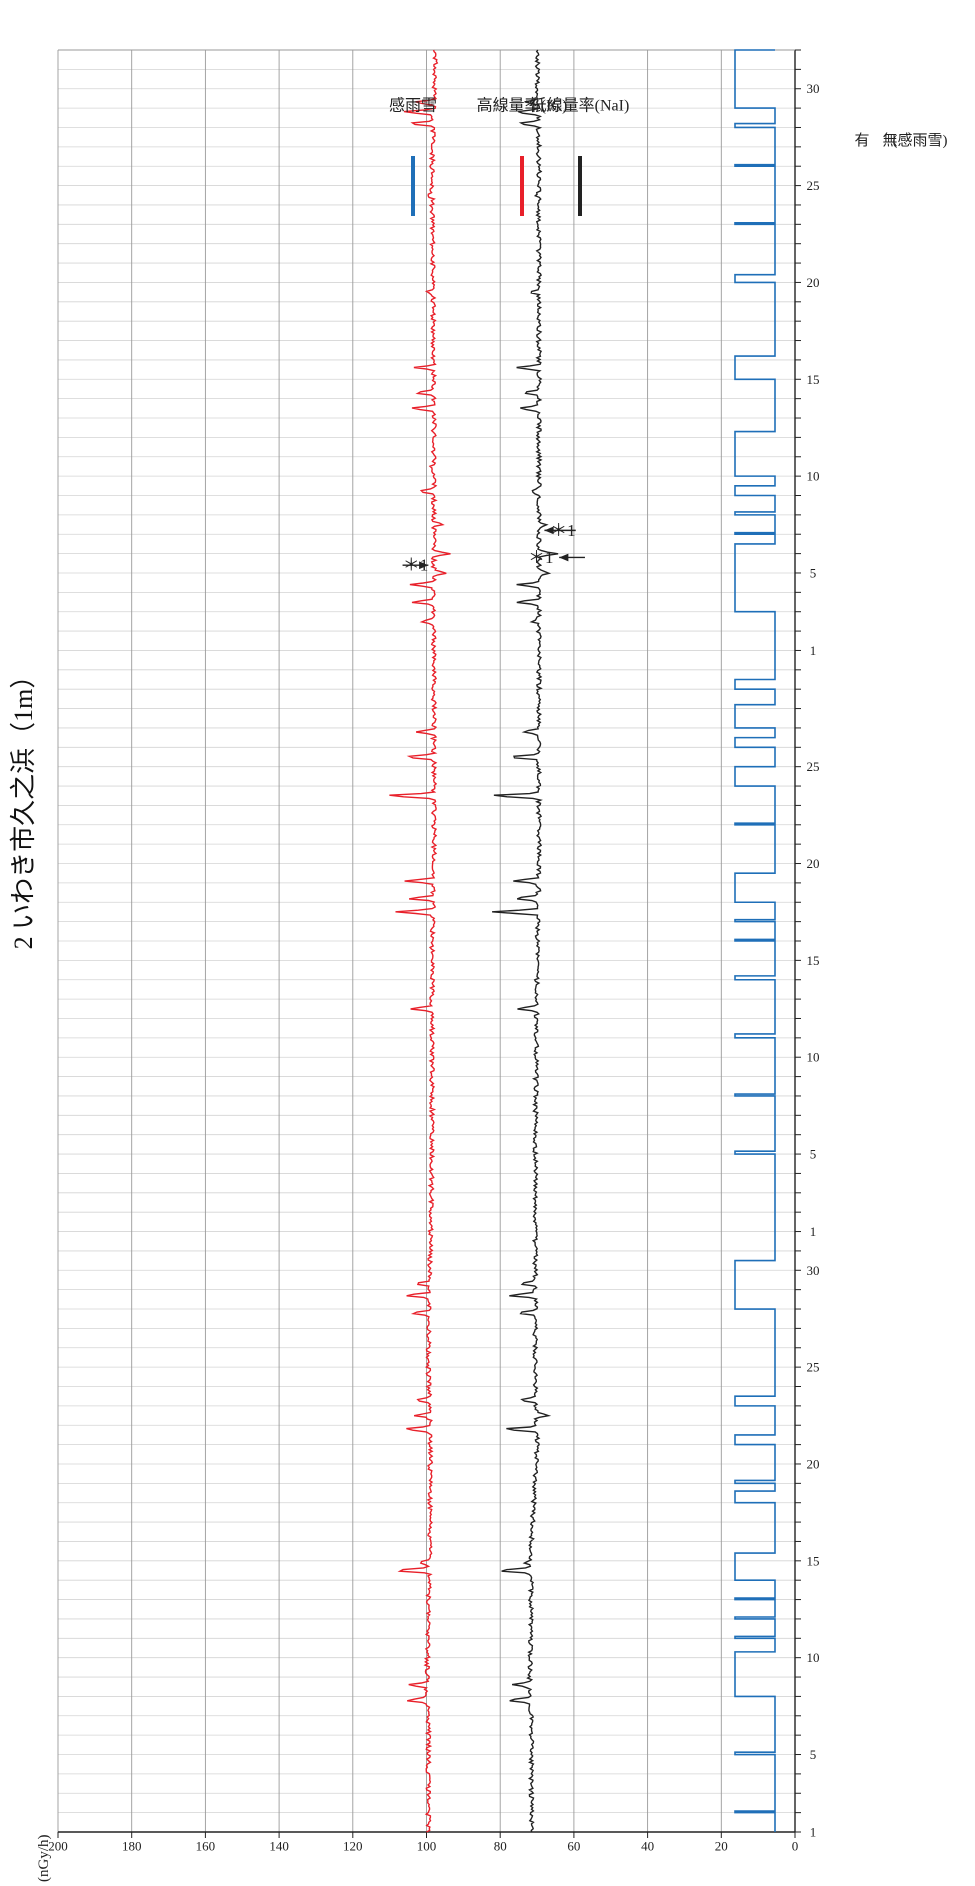 The height and width of the screenshot is (1886, 975). What do you see at coordinates (413, 106) in the screenshot?
I see `legend-label: 感雨雪` at bounding box center [413, 106].